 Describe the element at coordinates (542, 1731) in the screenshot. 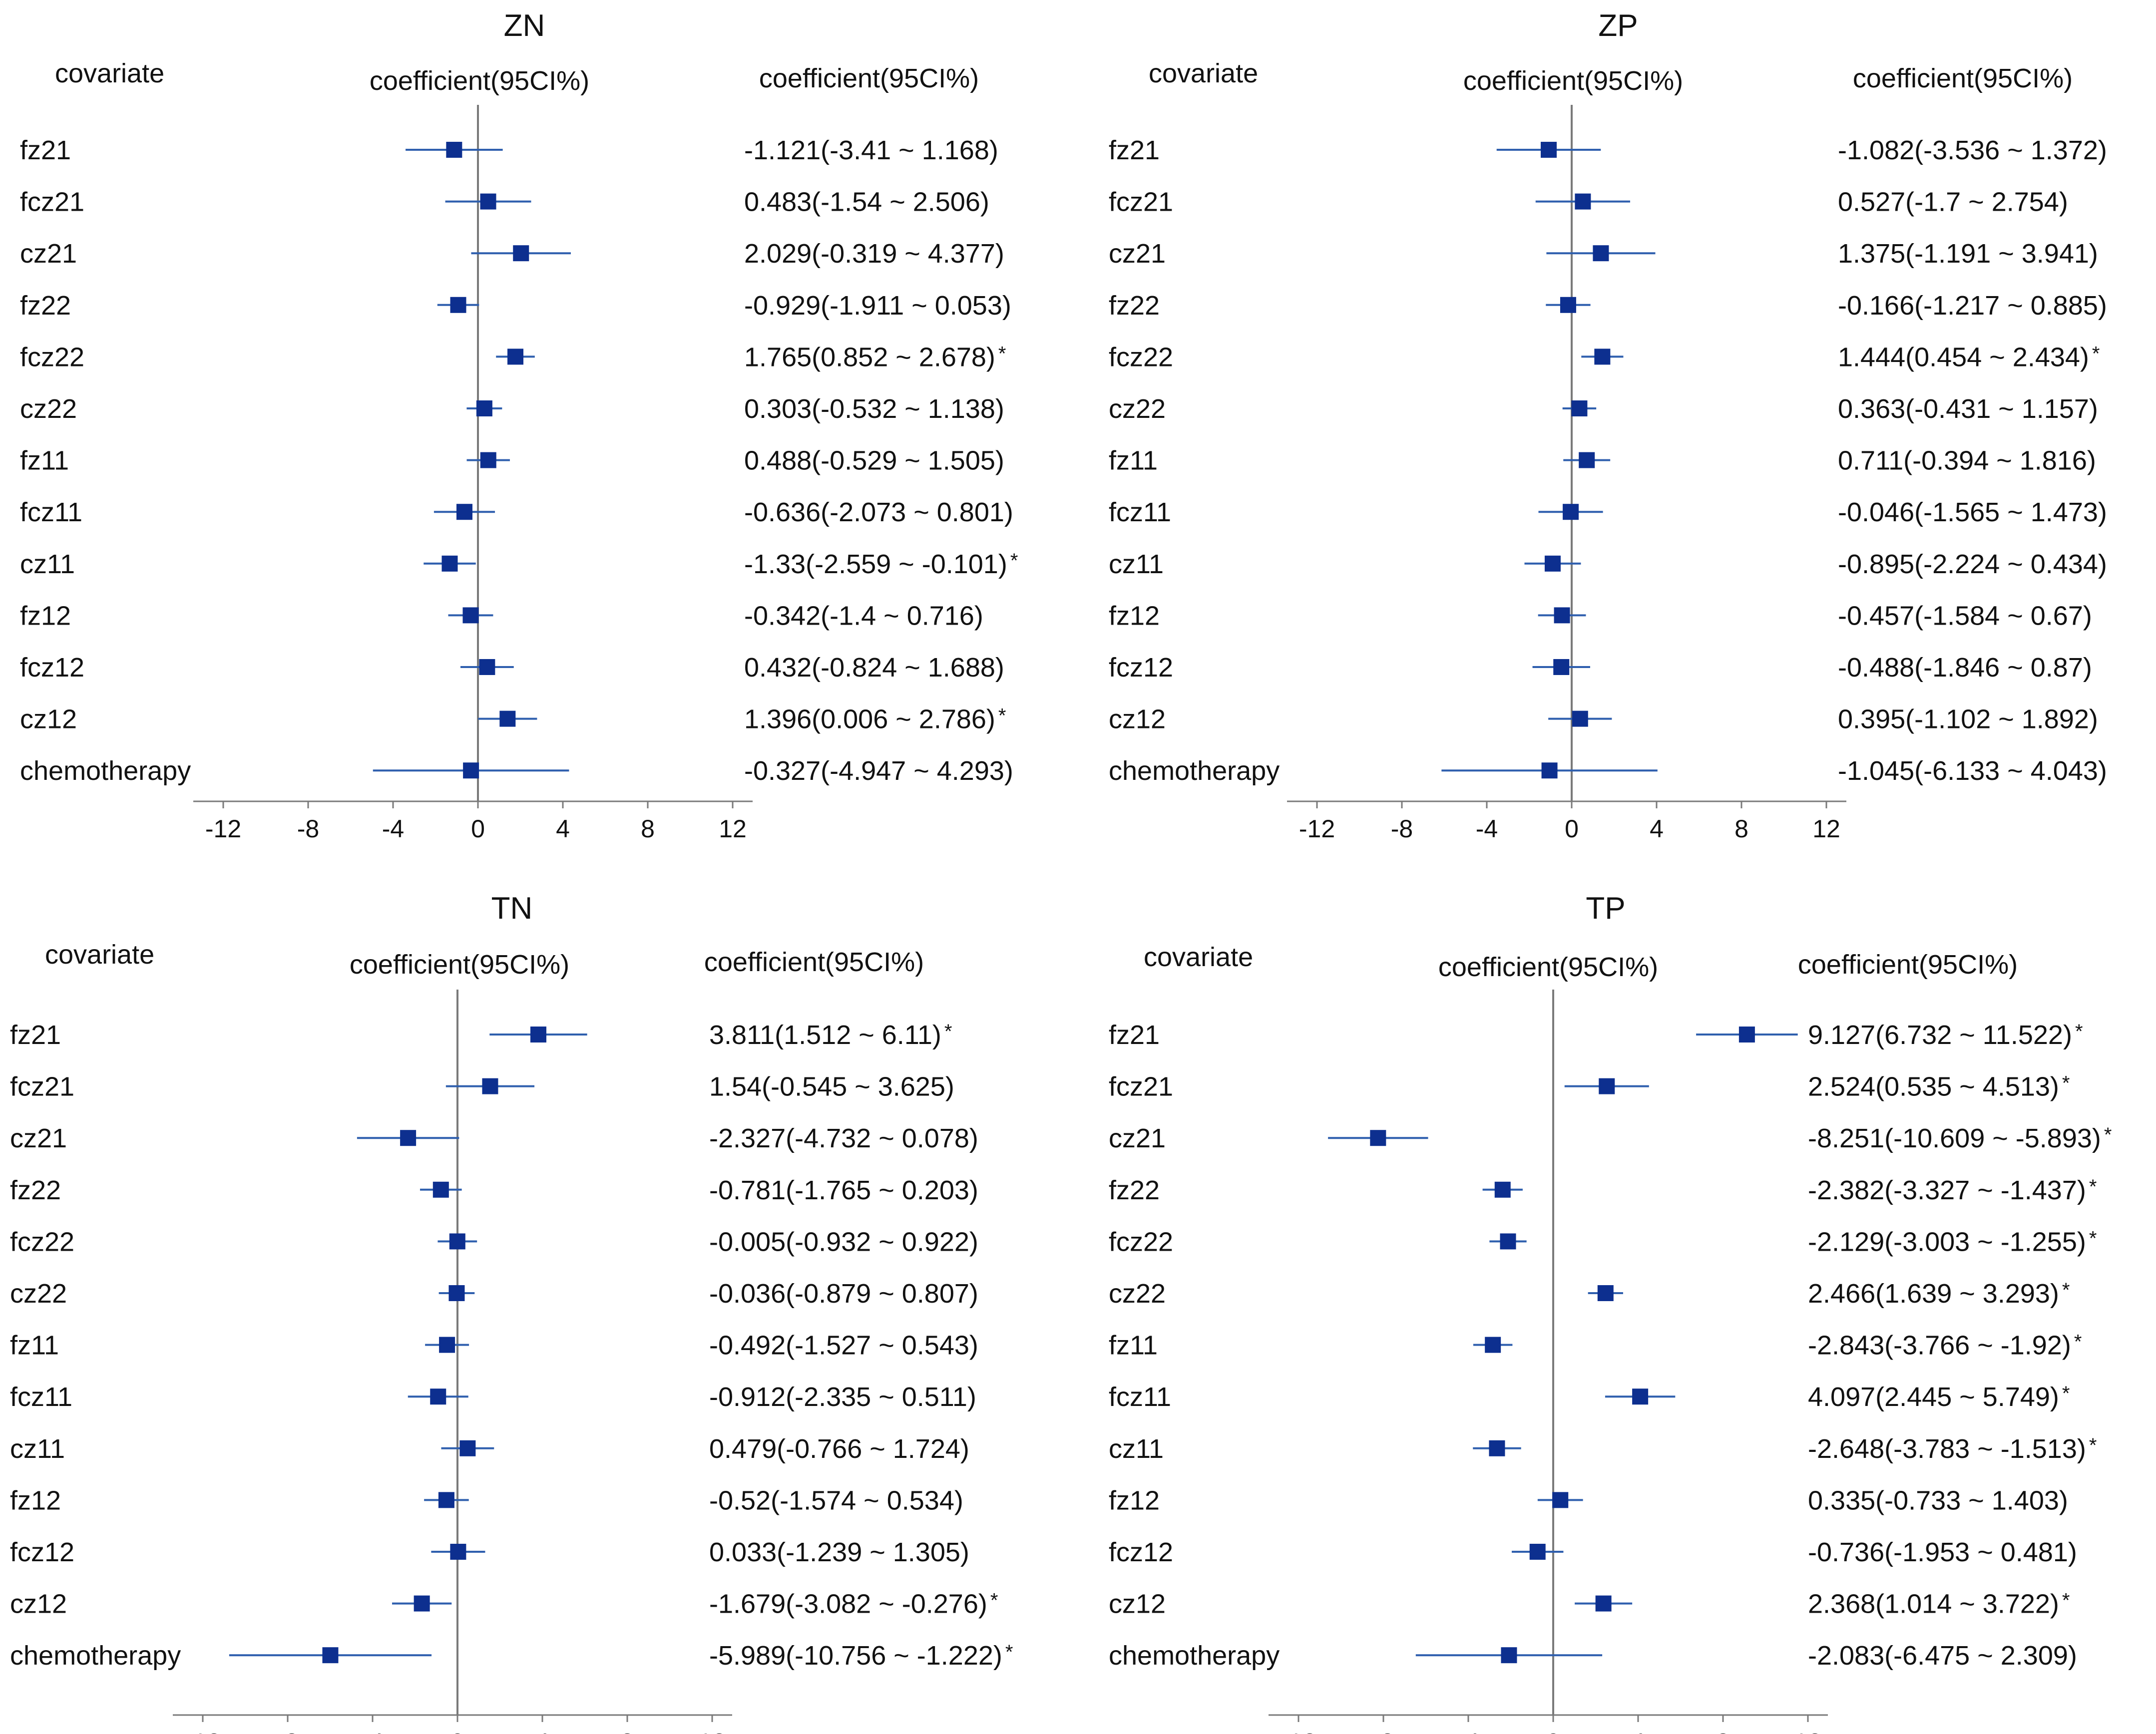

I see `tn-x-tick-label: 4` at that location.